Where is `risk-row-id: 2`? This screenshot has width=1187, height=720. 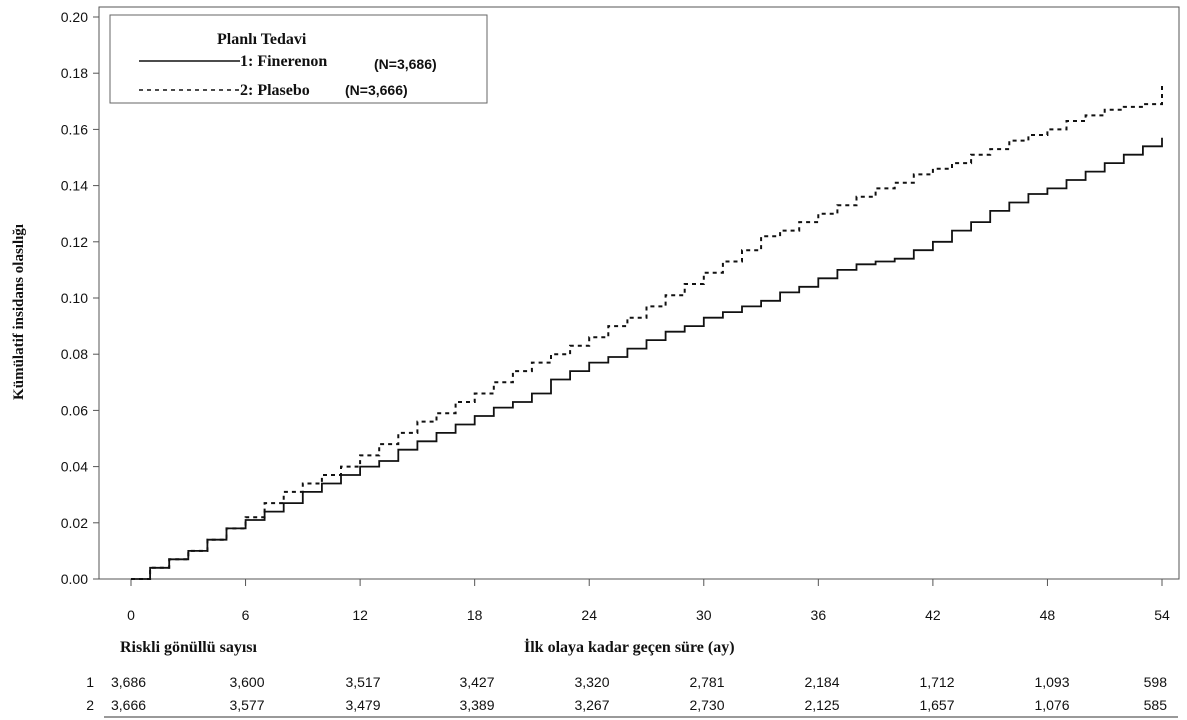 risk-row-id: 2 is located at coordinates (90, 705).